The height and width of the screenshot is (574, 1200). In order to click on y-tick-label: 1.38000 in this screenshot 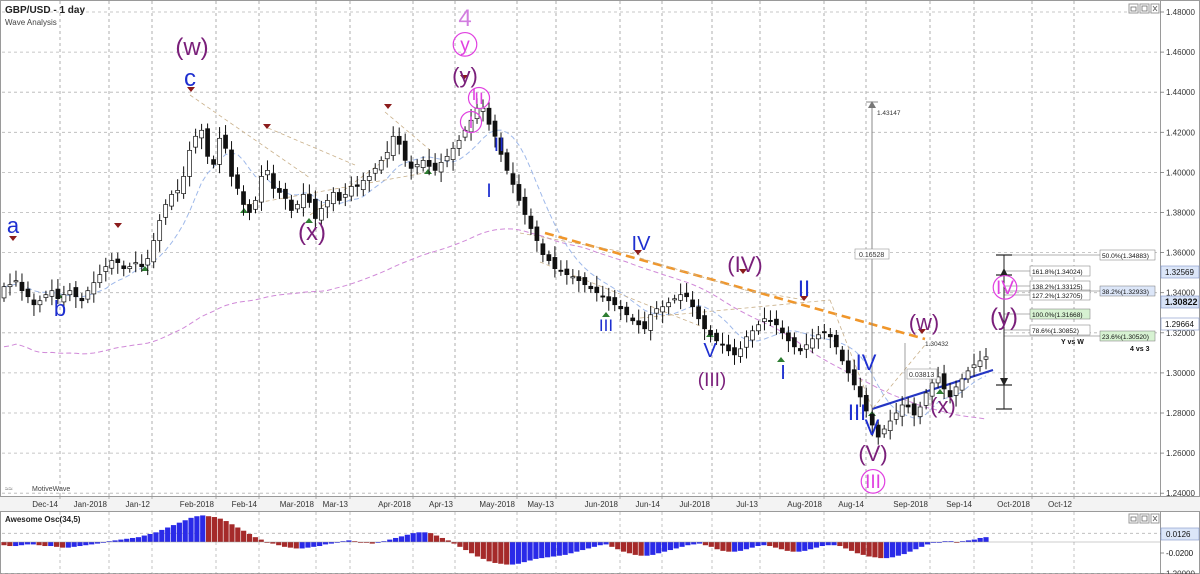, I will do `click(1180, 213)`.